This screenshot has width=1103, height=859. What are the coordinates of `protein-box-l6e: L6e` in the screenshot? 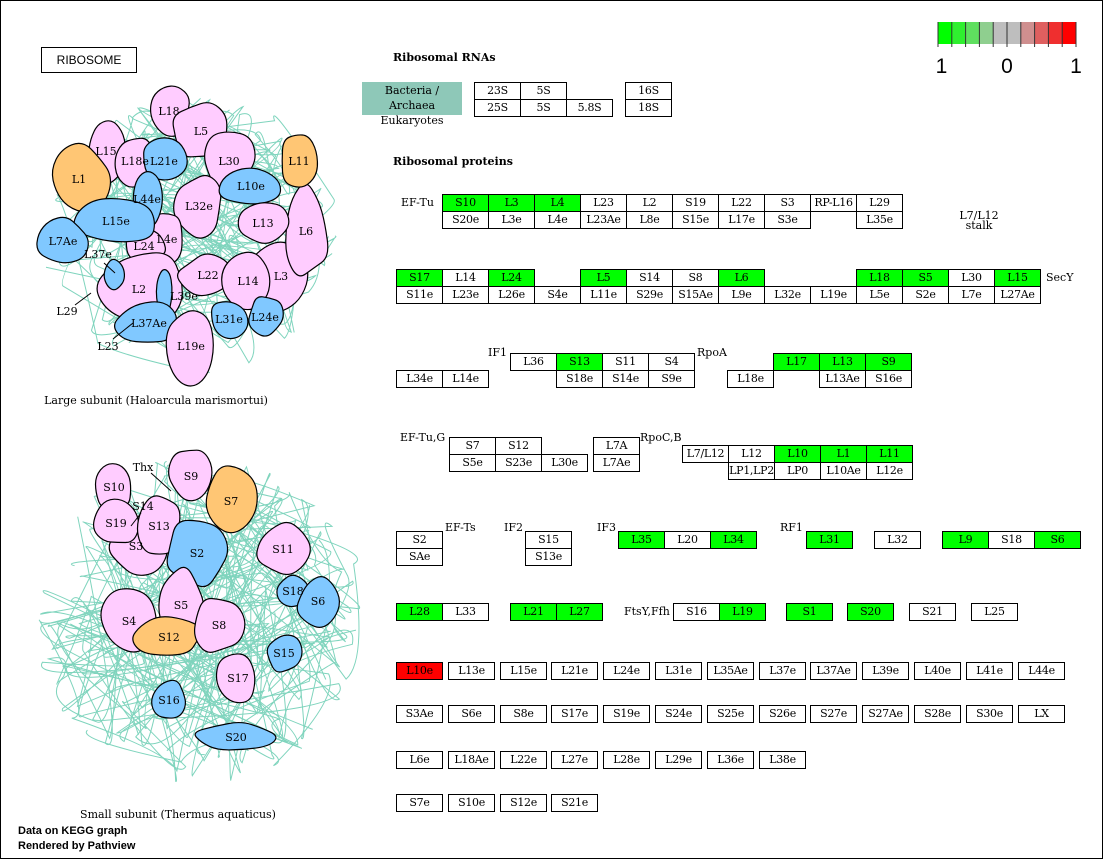 It's located at (419, 760).